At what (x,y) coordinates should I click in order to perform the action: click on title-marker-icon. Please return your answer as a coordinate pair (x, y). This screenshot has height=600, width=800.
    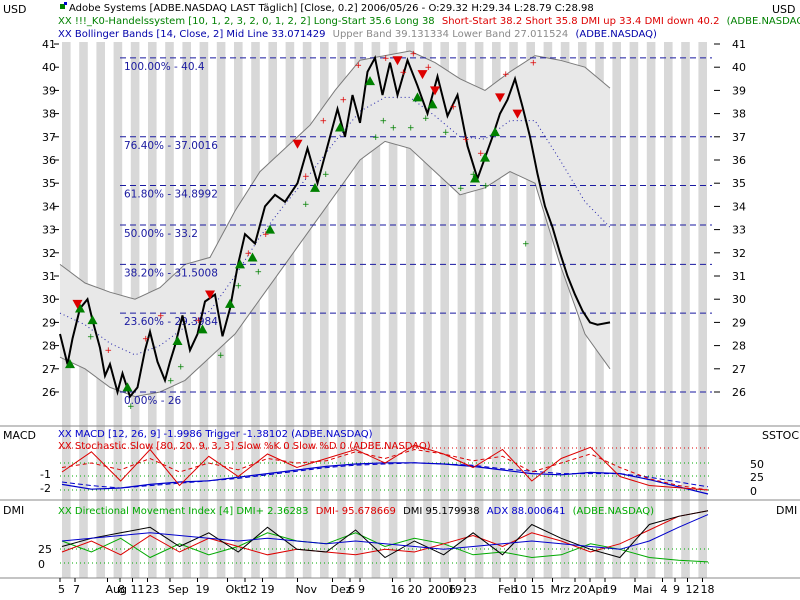
    Looking at the image, I should click on (62, 6).